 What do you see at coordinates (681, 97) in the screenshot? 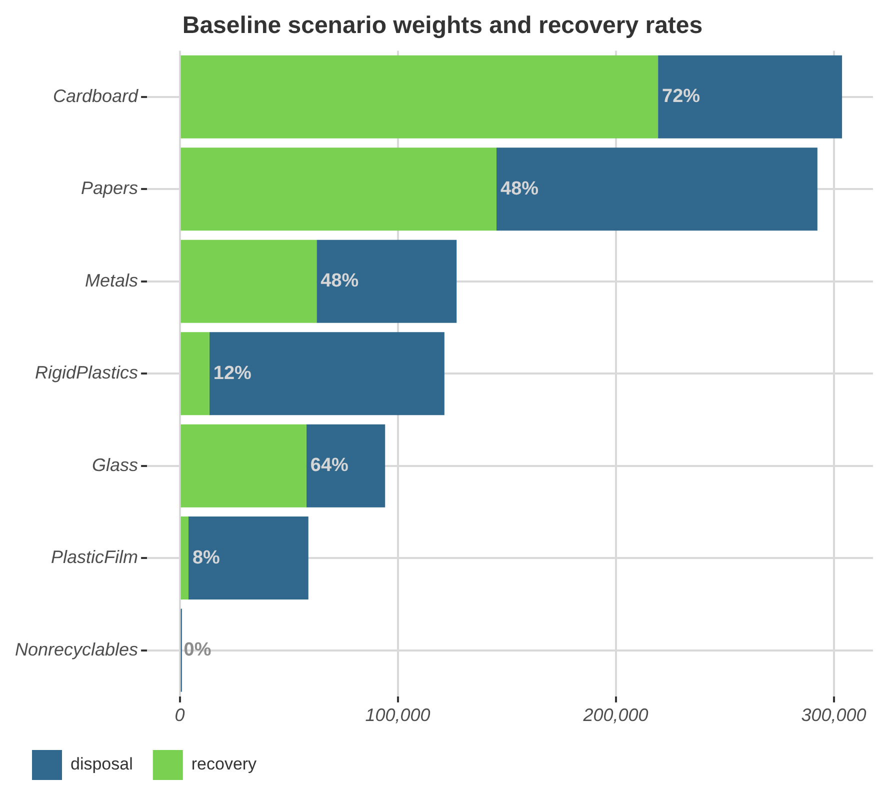
I see `annotation: 72%` at bounding box center [681, 97].